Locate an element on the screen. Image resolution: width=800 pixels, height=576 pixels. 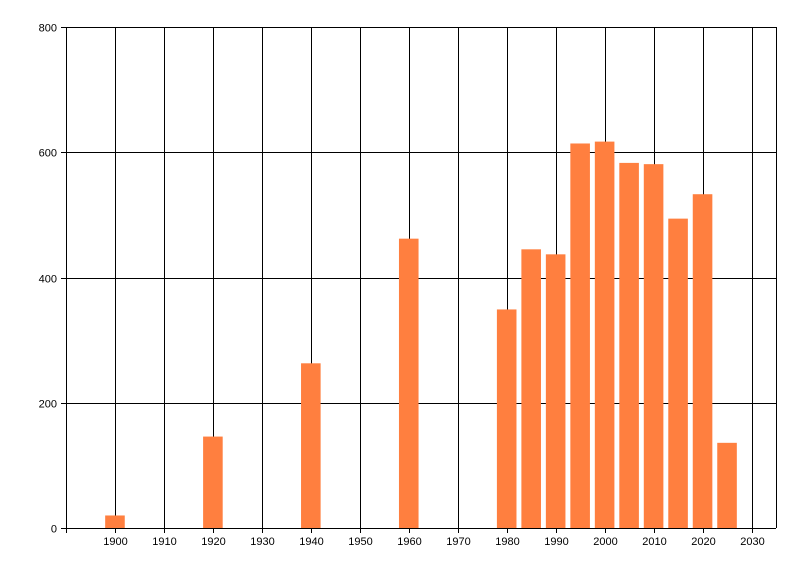
x-tick-label-2020: 2020 is located at coordinates (703, 542).